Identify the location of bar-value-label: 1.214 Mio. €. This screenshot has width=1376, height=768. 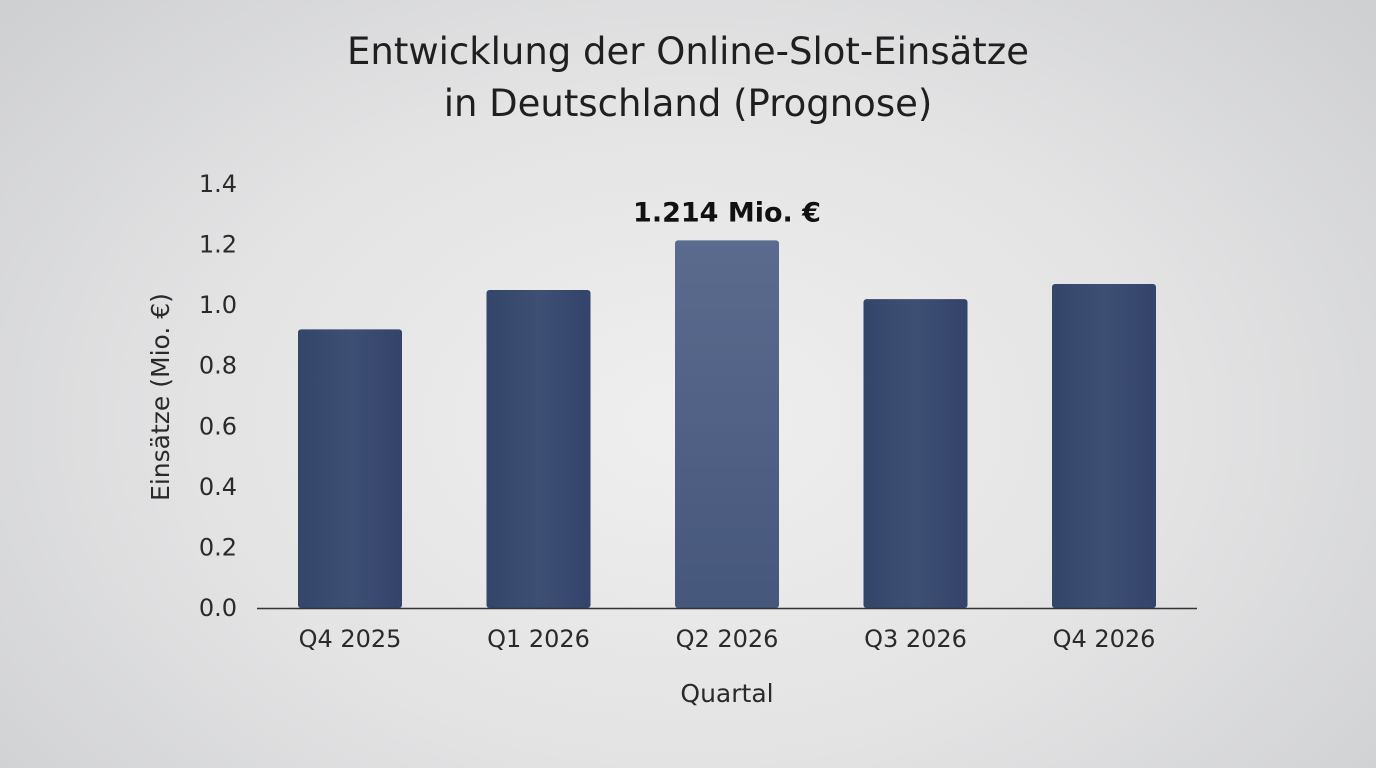
(727, 212).